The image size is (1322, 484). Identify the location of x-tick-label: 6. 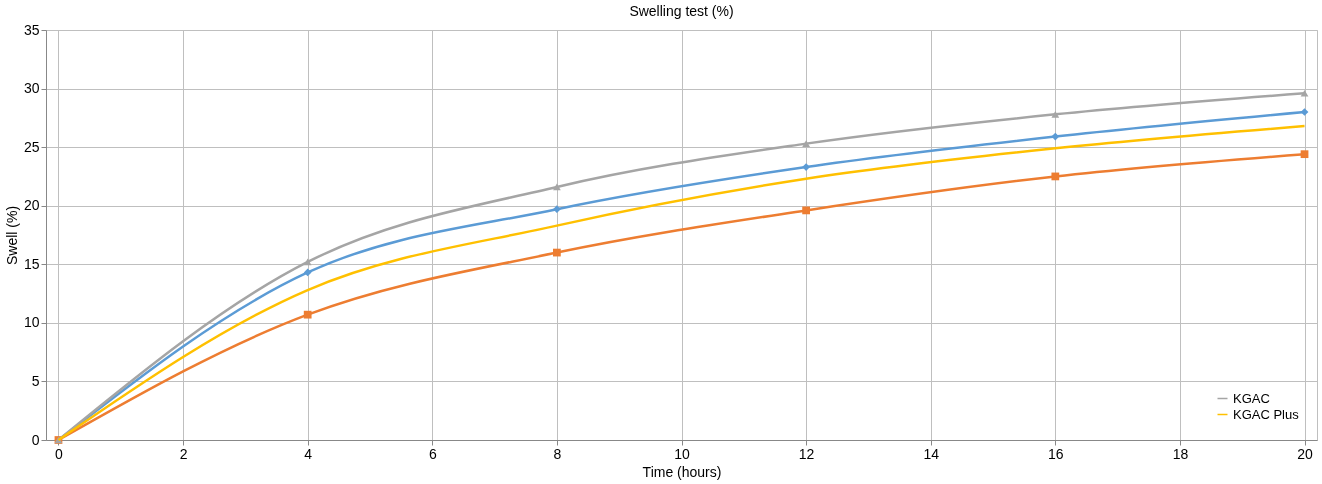
(432, 453).